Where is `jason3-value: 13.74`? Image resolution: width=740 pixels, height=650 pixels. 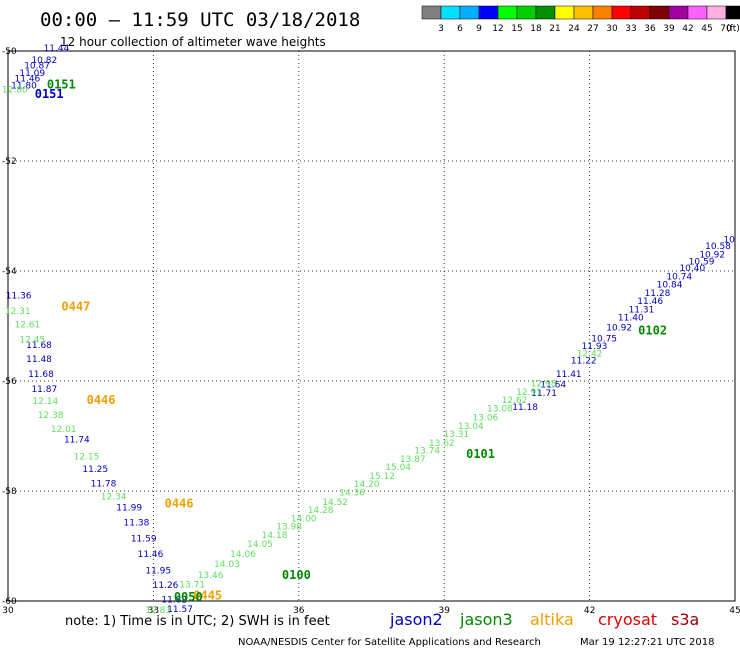 jason3-value: 13.74 is located at coordinates (427, 452).